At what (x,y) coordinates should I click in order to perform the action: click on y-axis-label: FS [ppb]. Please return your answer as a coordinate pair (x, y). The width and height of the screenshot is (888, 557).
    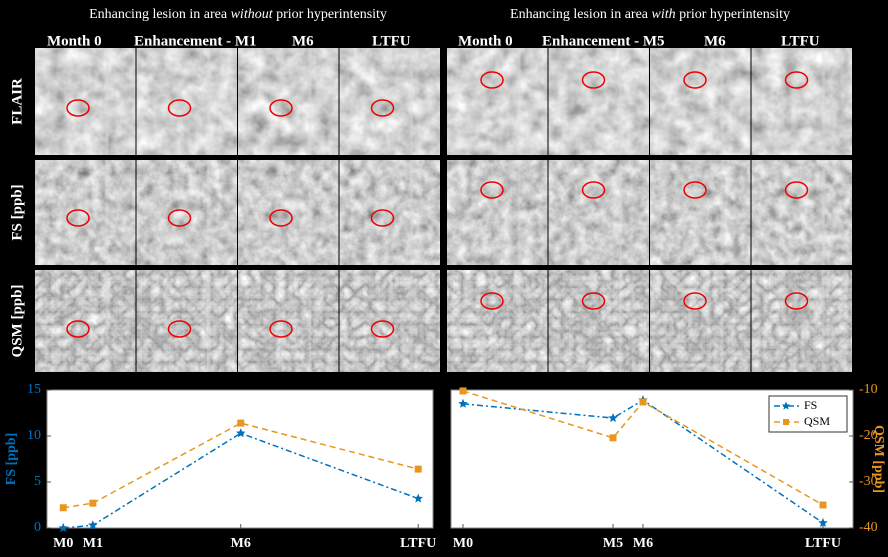
    Looking at the image, I should click on (11, 459).